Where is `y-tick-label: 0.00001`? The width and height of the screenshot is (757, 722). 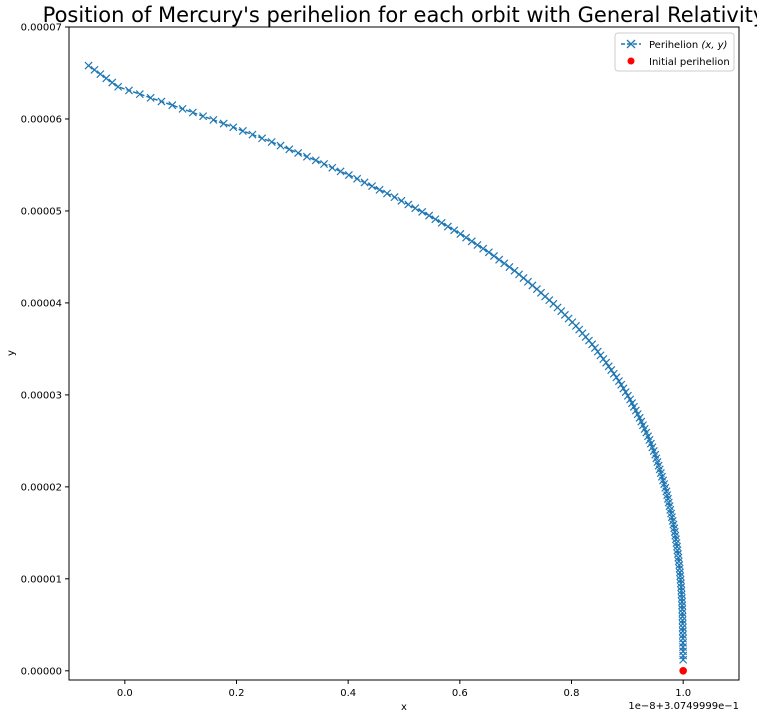
y-tick-label: 0.00001 is located at coordinates (41, 579).